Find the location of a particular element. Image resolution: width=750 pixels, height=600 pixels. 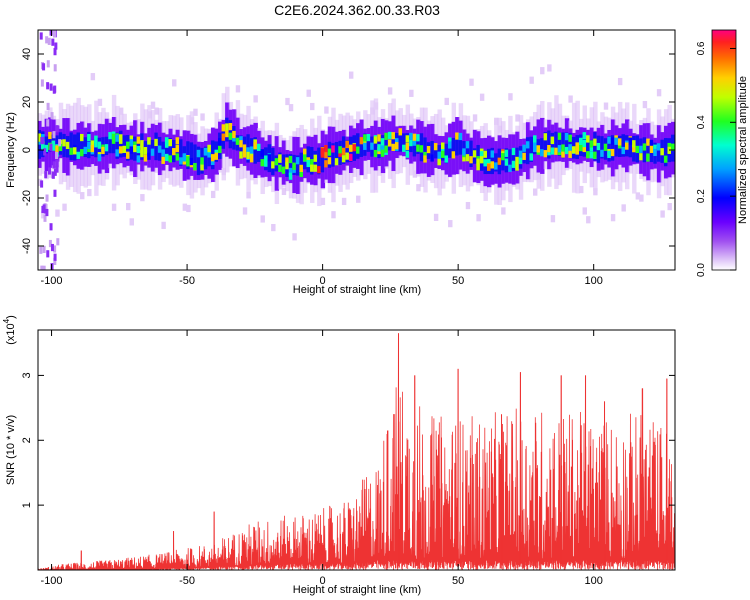

colorbar-tick-label: 0.4 is located at coordinates (701, 122).